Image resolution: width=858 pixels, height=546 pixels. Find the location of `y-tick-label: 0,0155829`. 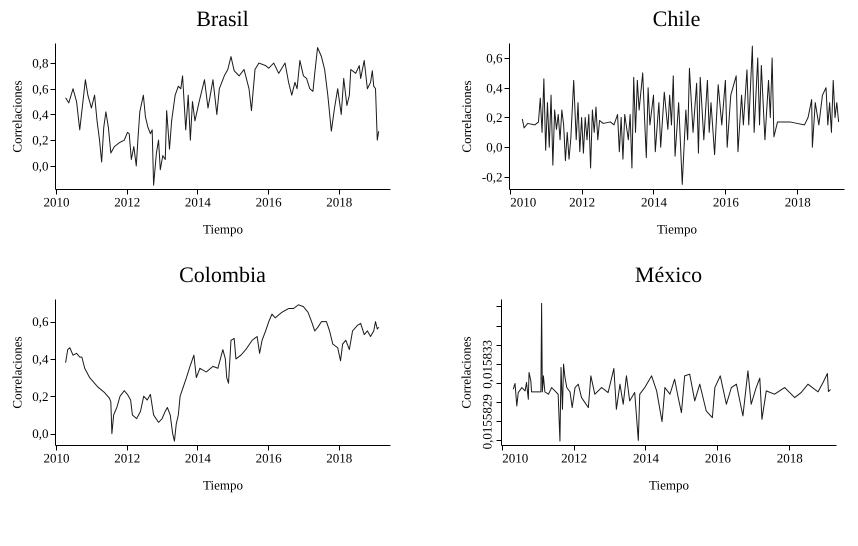

y-tick-label: 0,0155829 is located at coordinates (487, 422).